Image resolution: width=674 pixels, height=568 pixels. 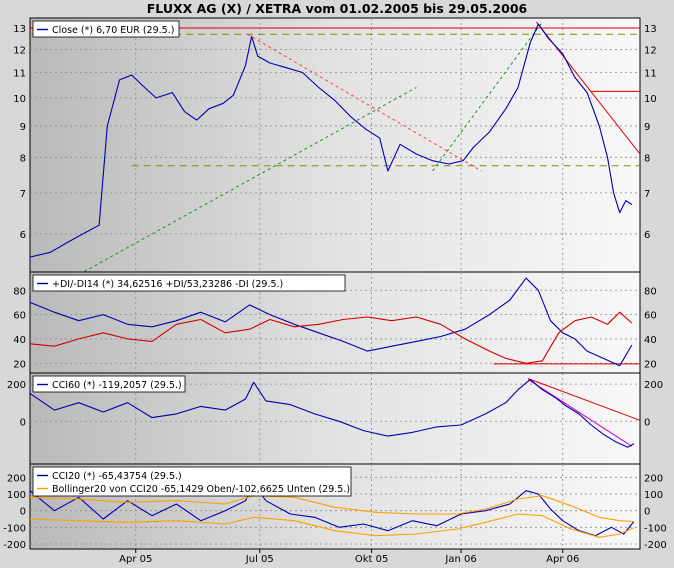 What do you see at coordinates (647, 194) in the screenshot?
I see `y-tick-label-right: 7` at bounding box center [647, 194].